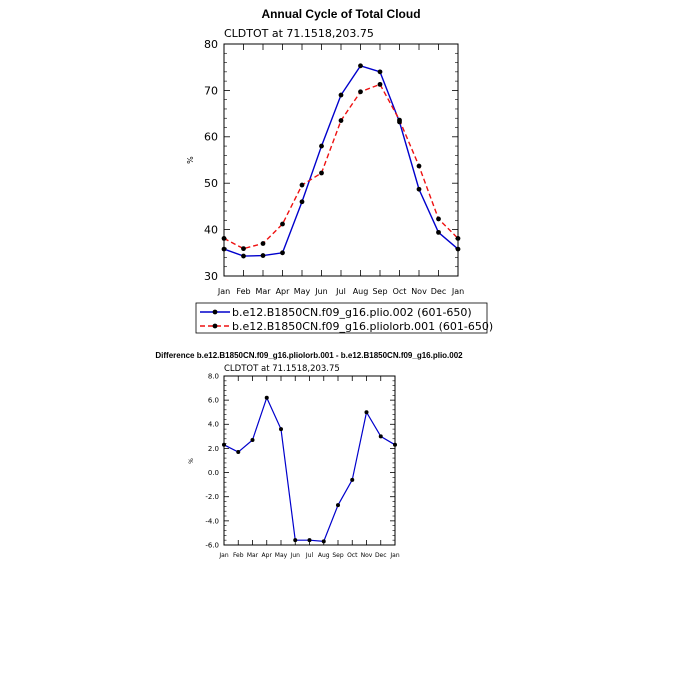  Describe the element at coordinates (213, 473) in the screenshot. I see `y-tick-label: 0.0` at that location.